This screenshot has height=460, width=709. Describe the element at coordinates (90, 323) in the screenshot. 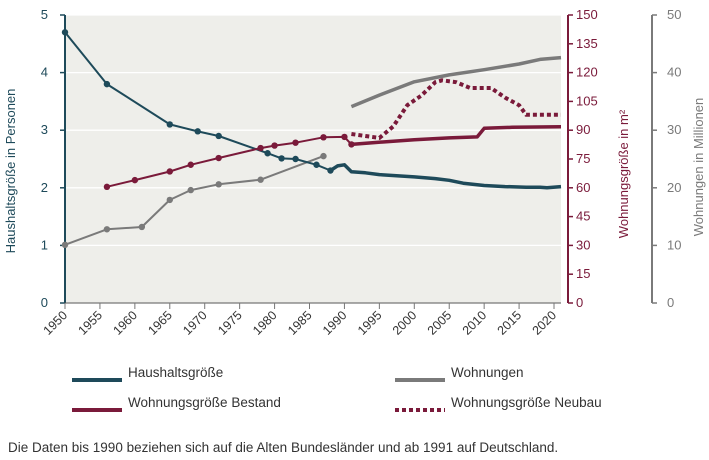

I see `x-axis-tick-label: 1955` at that location.